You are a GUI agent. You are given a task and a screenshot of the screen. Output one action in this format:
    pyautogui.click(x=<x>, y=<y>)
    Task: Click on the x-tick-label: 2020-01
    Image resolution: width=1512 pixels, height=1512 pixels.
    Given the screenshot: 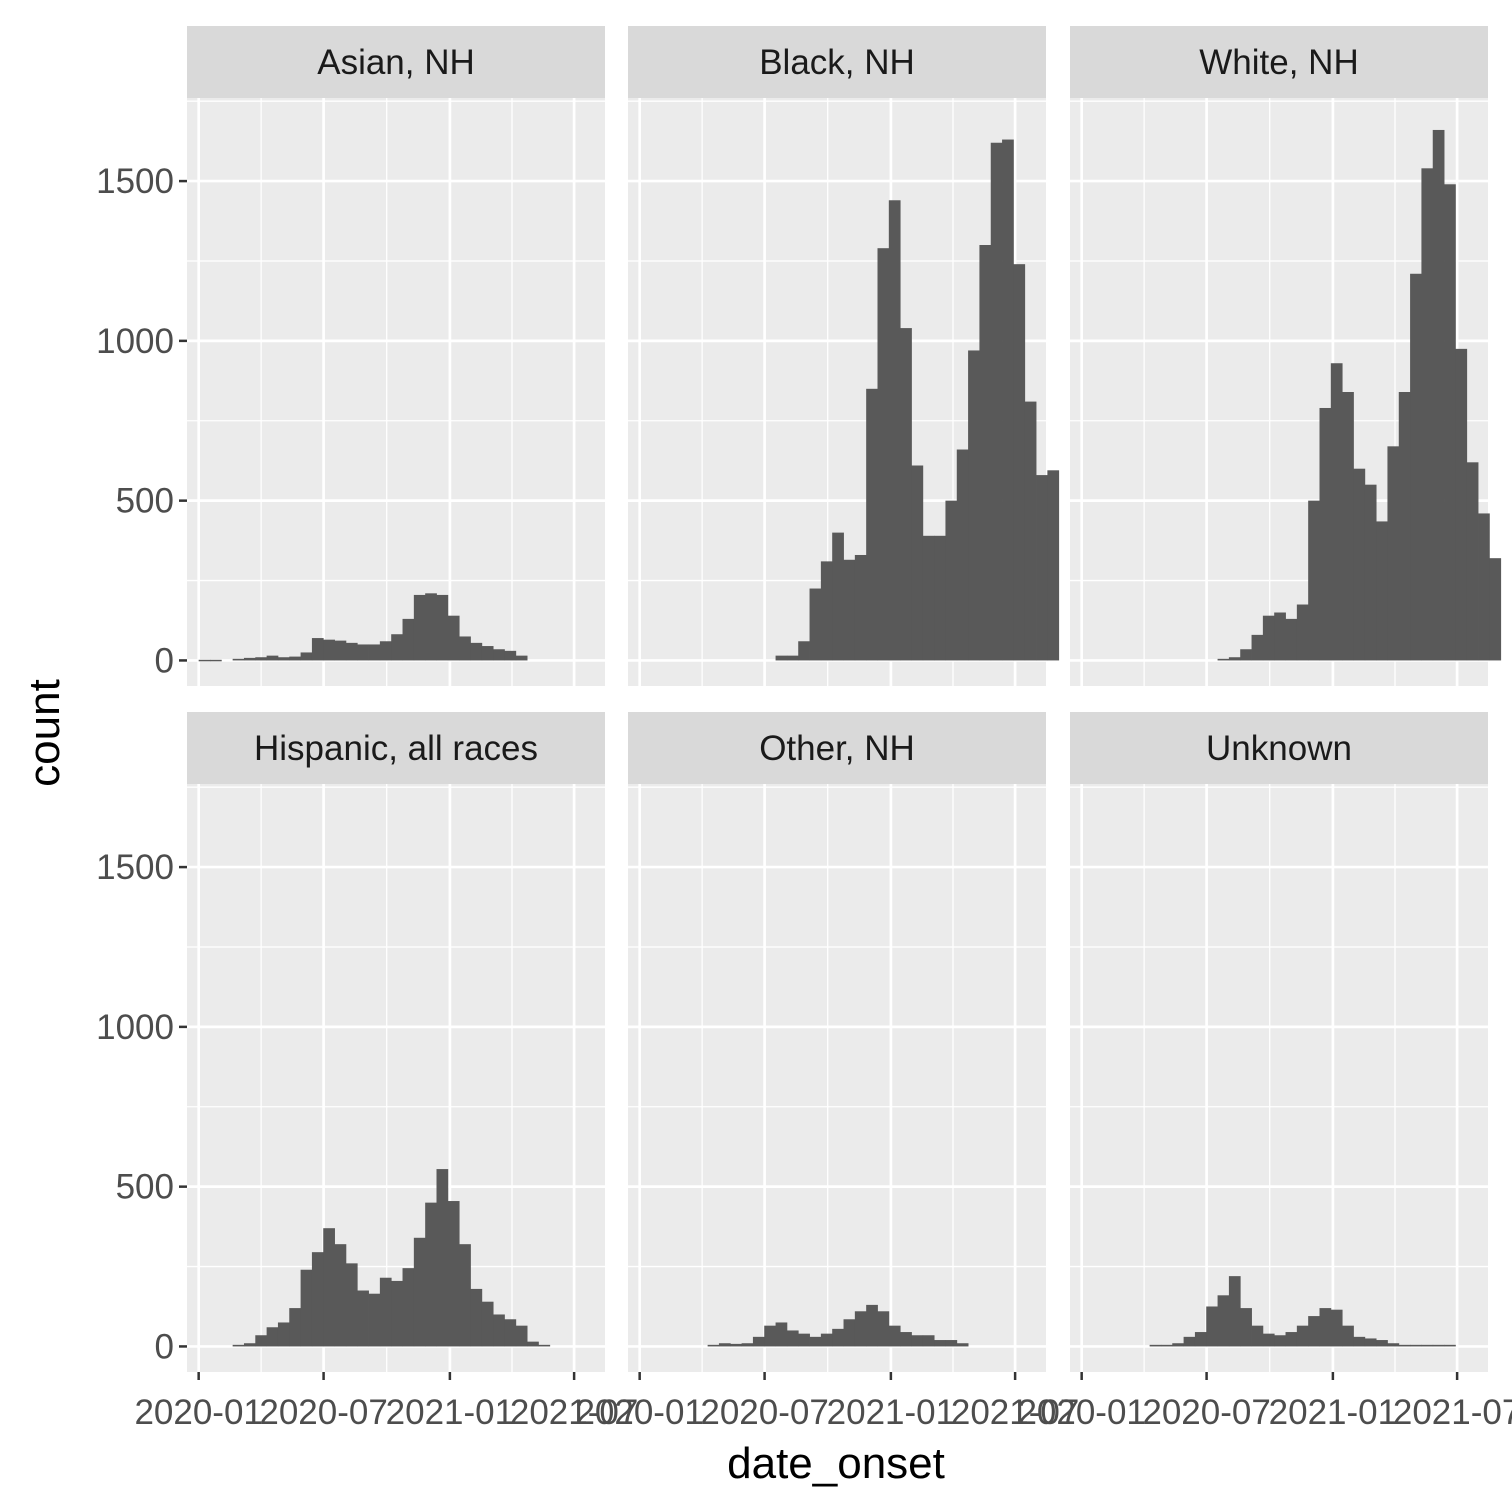 What is the action you would take?
    pyautogui.click(x=198, y=1412)
    